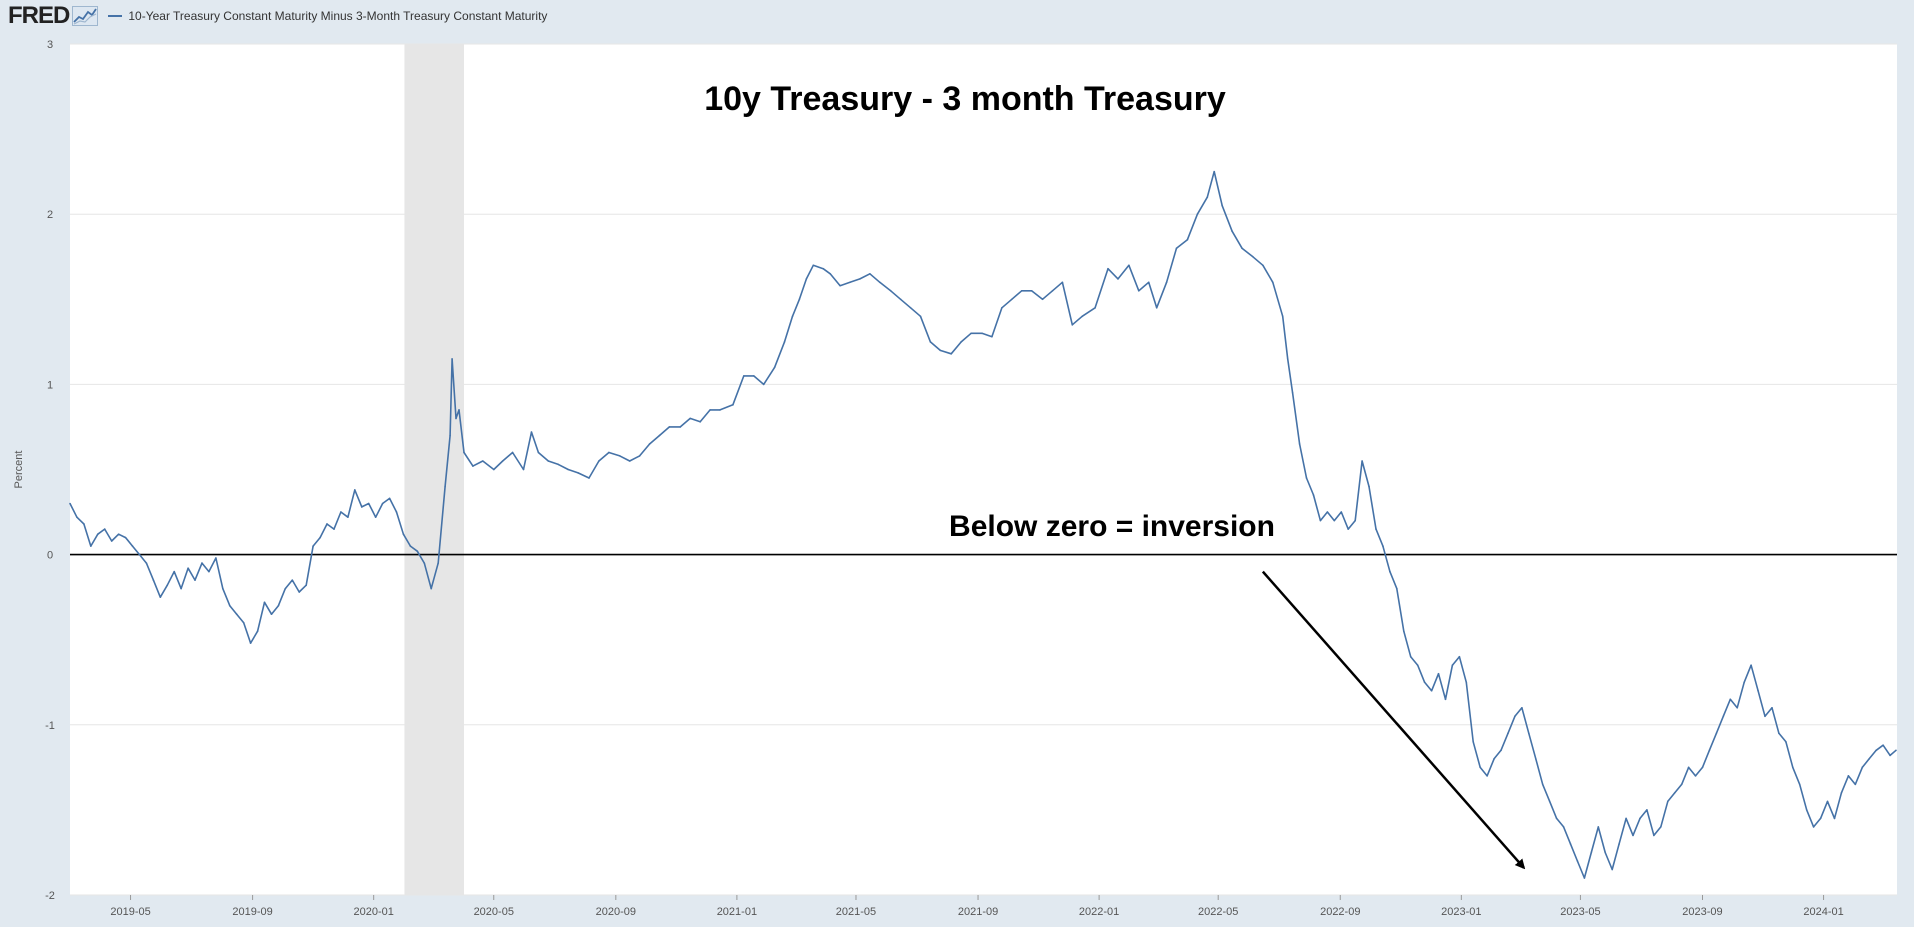  What do you see at coordinates (965, 99) in the screenshot?
I see `chart-title: 10y Treasury - 3 month Treasury` at bounding box center [965, 99].